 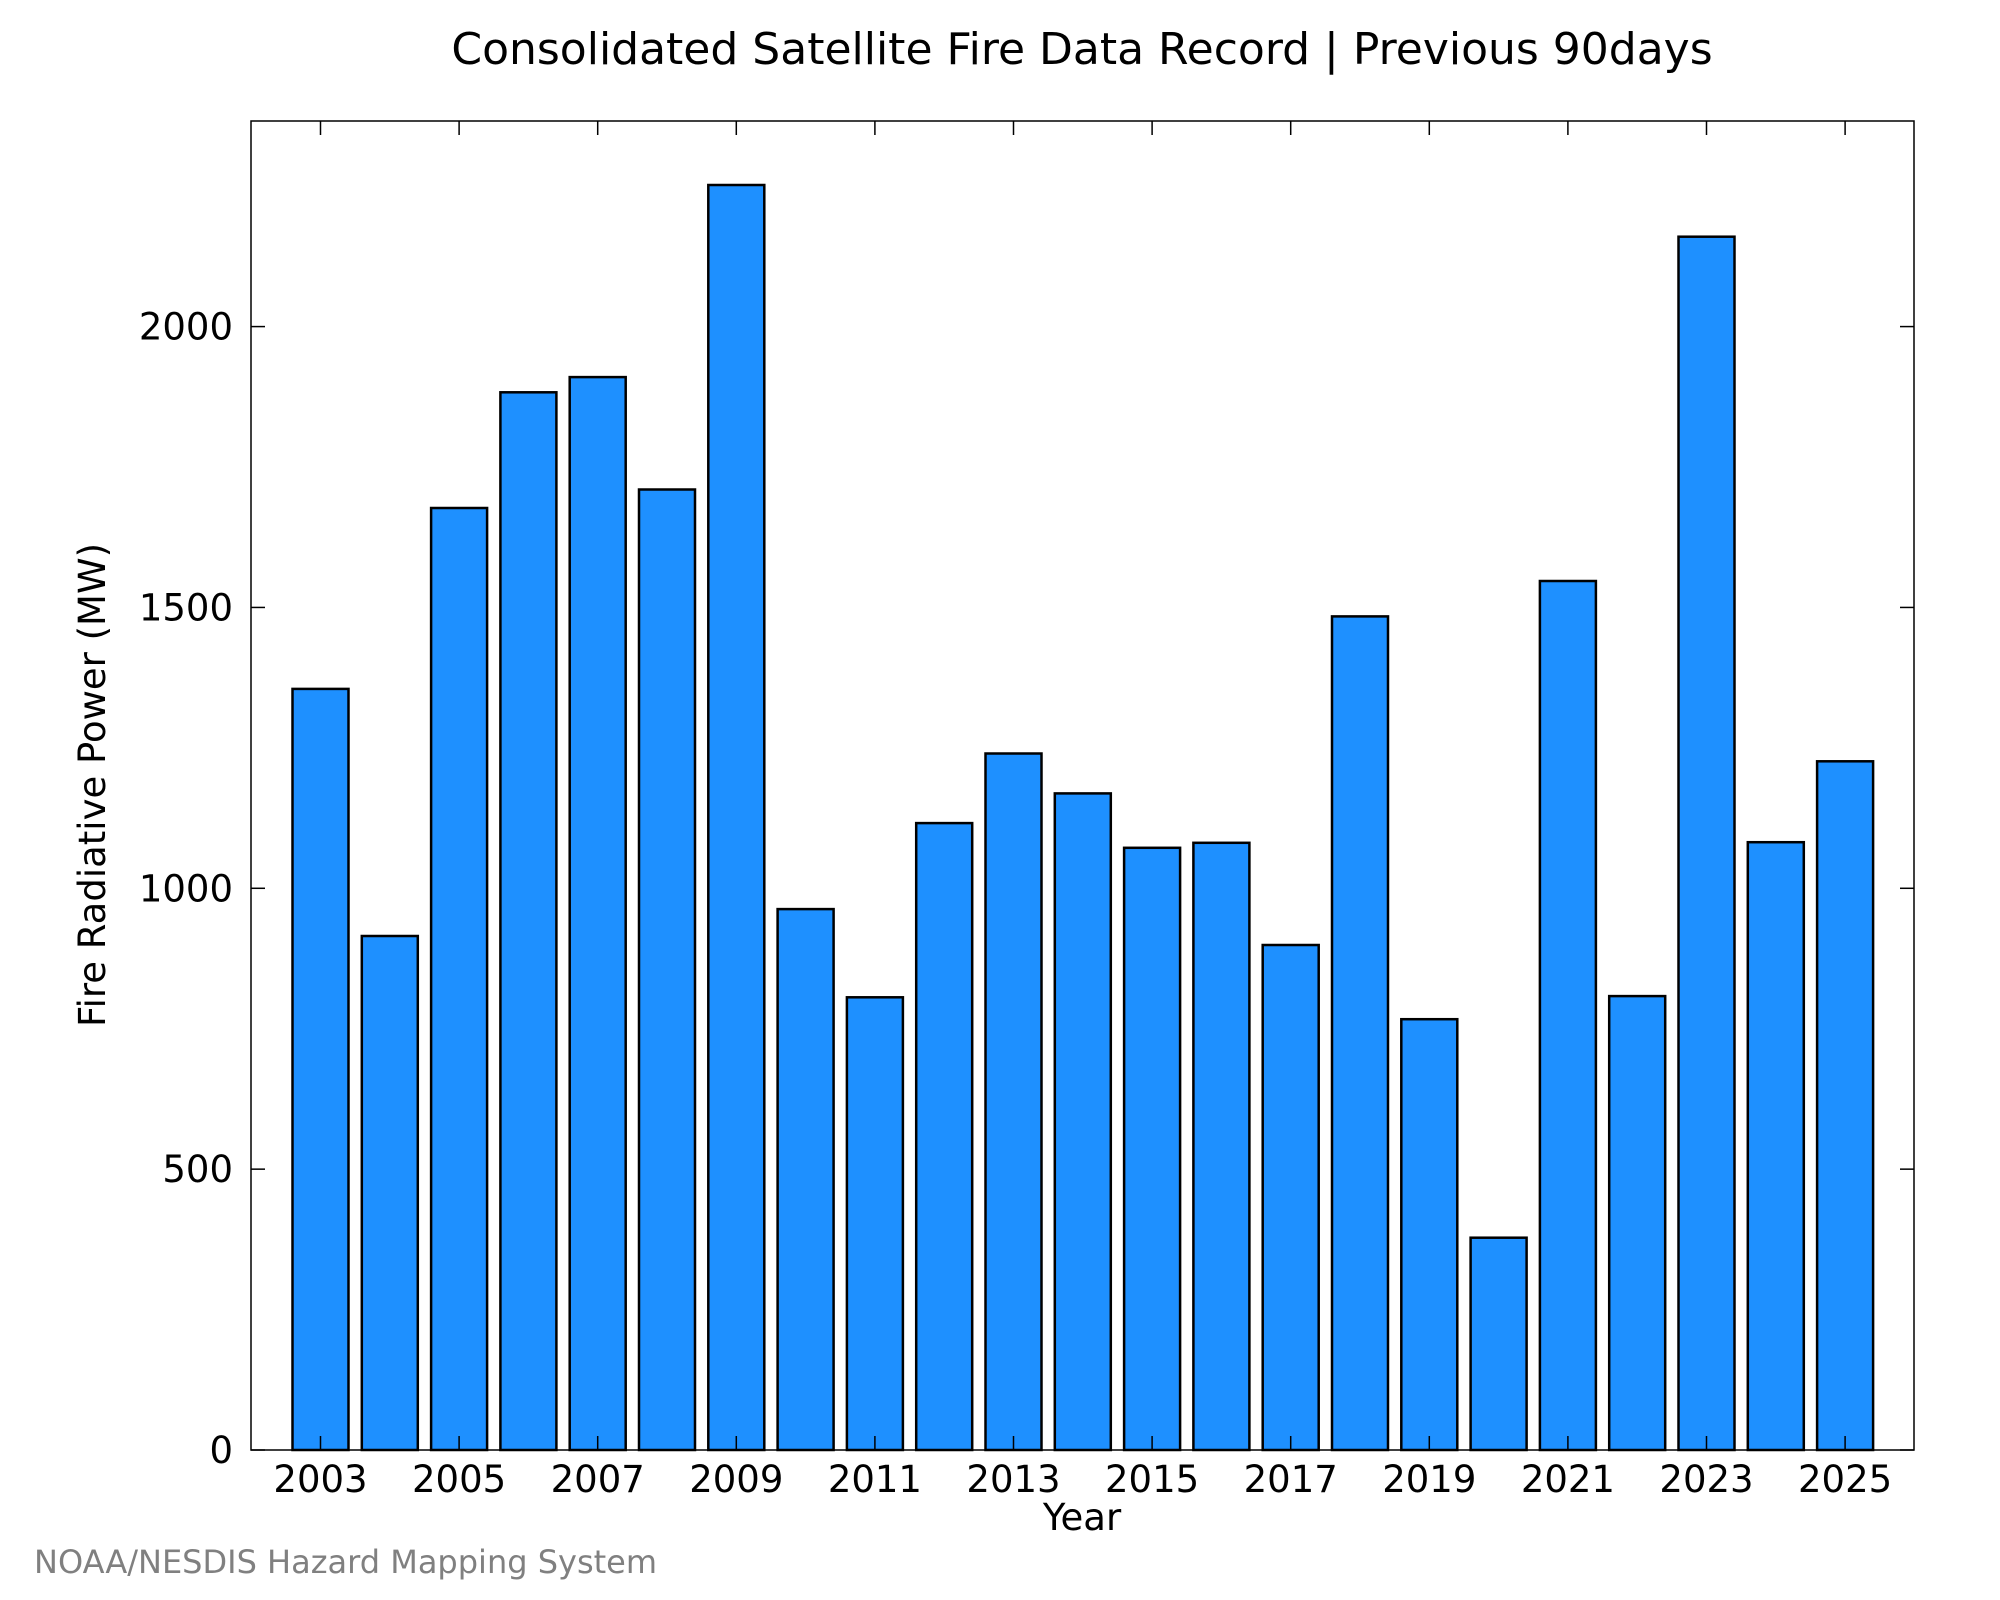 I want to click on y-axis-label: Fire Radiative Power (MW), so click(x=92, y=785).